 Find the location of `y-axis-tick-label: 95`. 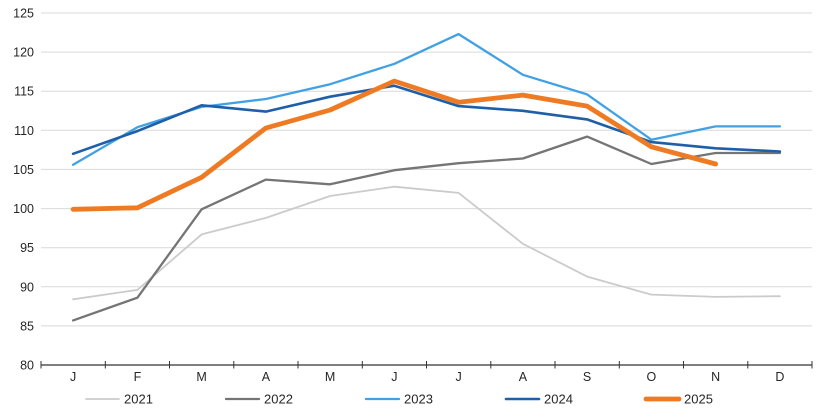

y-axis-tick-label: 95 is located at coordinates (27, 248).